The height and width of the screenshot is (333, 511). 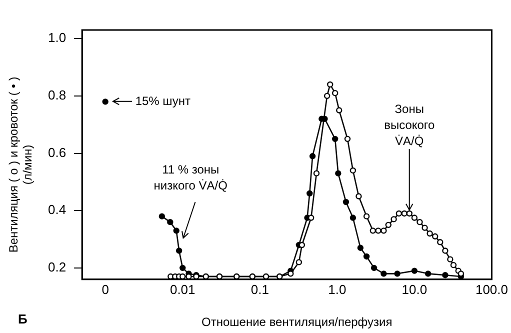 I want to click on y-tick-label: 0.6, so click(x=57, y=152).